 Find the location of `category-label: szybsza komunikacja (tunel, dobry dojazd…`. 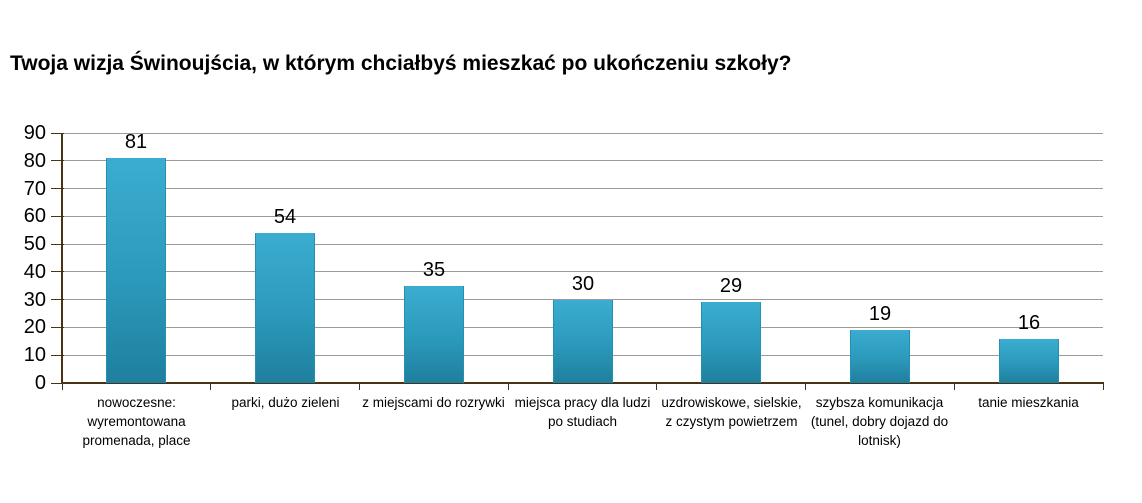

category-label: szybsza komunikacja (tunel, dobry dojazd… is located at coordinates (879, 421).